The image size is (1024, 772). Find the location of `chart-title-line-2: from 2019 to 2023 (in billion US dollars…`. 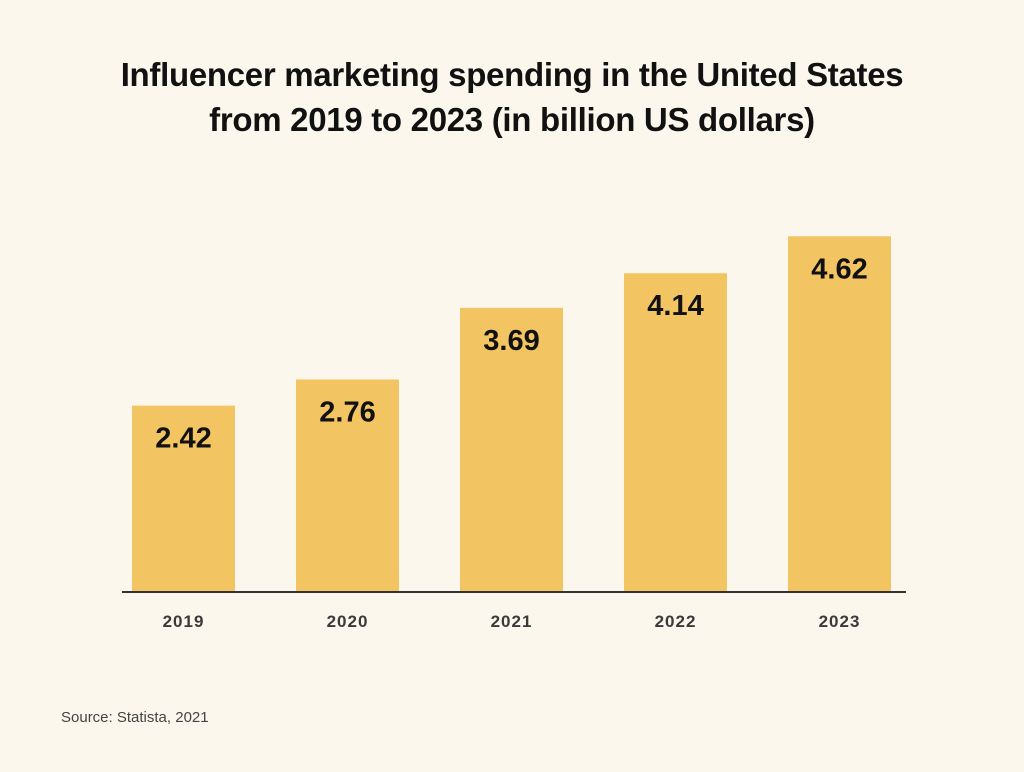

chart-title-line-2: from 2019 to 2023 (in billion US dollars… is located at coordinates (512, 119).